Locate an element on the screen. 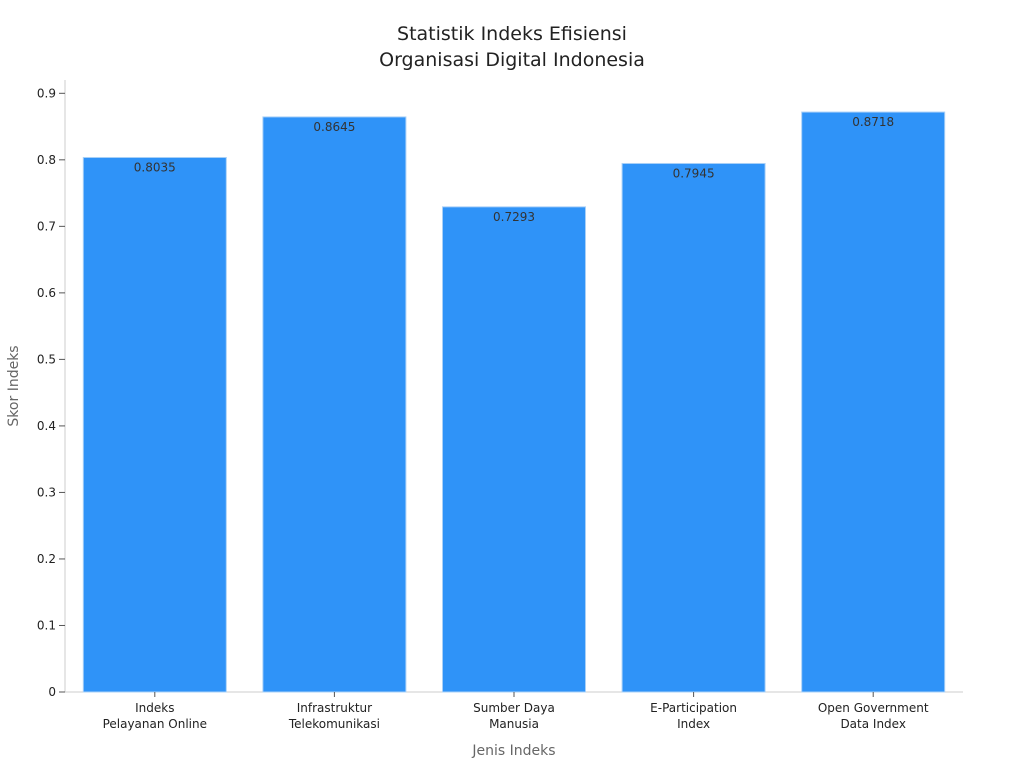 The width and height of the screenshot is (1024, 768). y-tick-label: 0.5 is located at coordinates (46, 359).